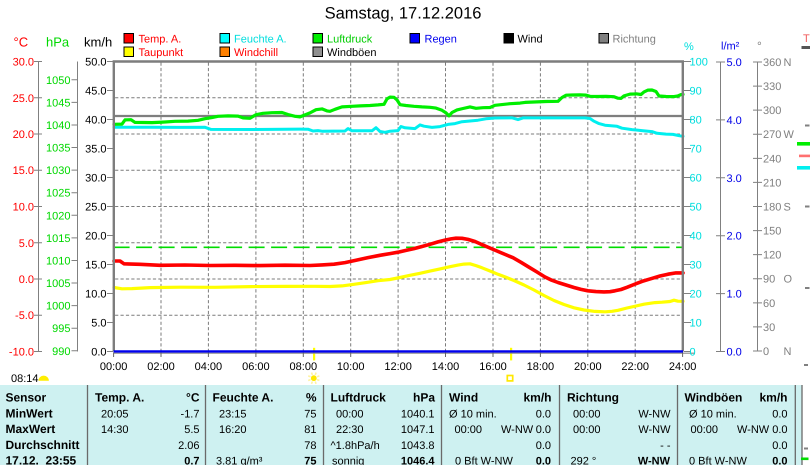 This screenshot has height=465, width=810. Describe the element at coordinates (58, 81) in the screenshot. I see `svg-text: 1050` at that location.